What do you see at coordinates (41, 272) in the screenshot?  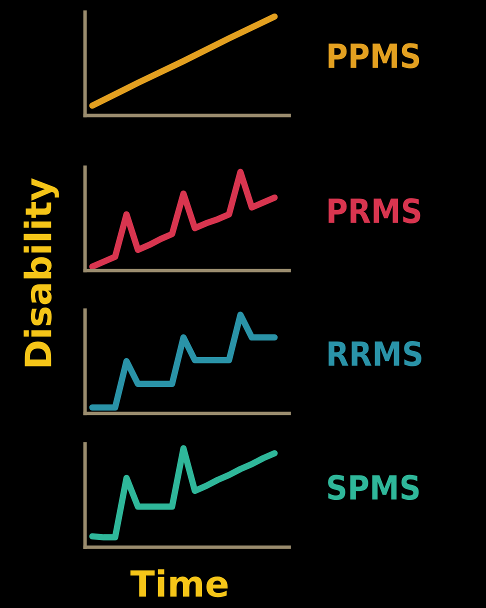 I see `y-axis-title: Disability` at bounding box center [41, 272].